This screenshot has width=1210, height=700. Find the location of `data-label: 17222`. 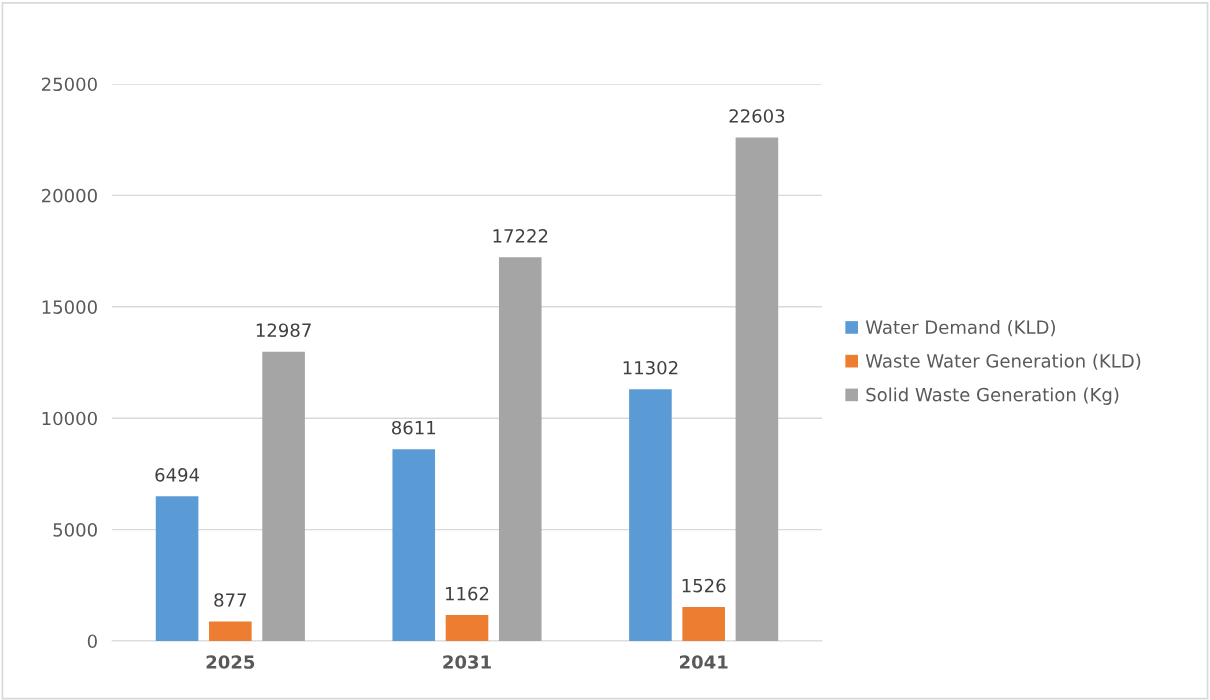

data-label: 17222 is located at coordinates (520, 236).